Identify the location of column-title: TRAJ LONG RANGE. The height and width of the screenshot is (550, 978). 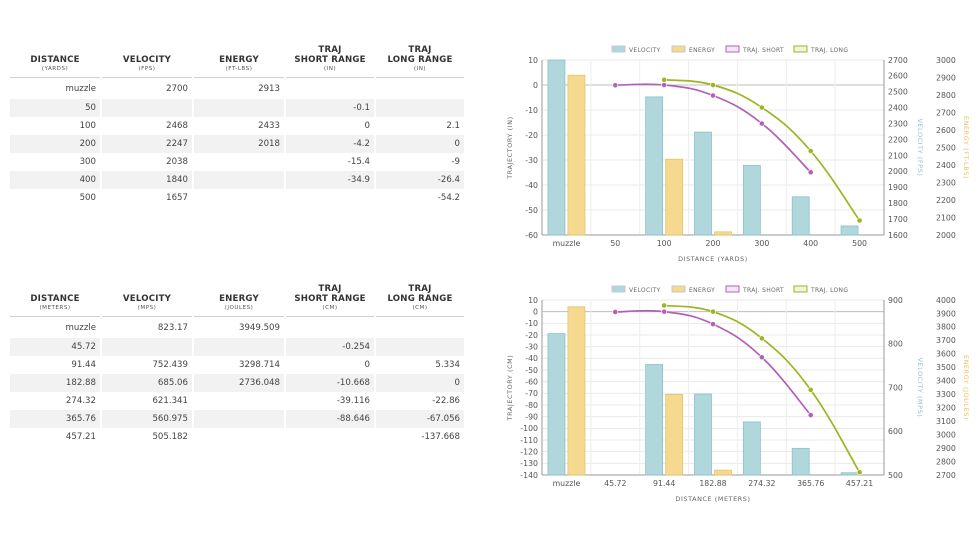
(420, 294).